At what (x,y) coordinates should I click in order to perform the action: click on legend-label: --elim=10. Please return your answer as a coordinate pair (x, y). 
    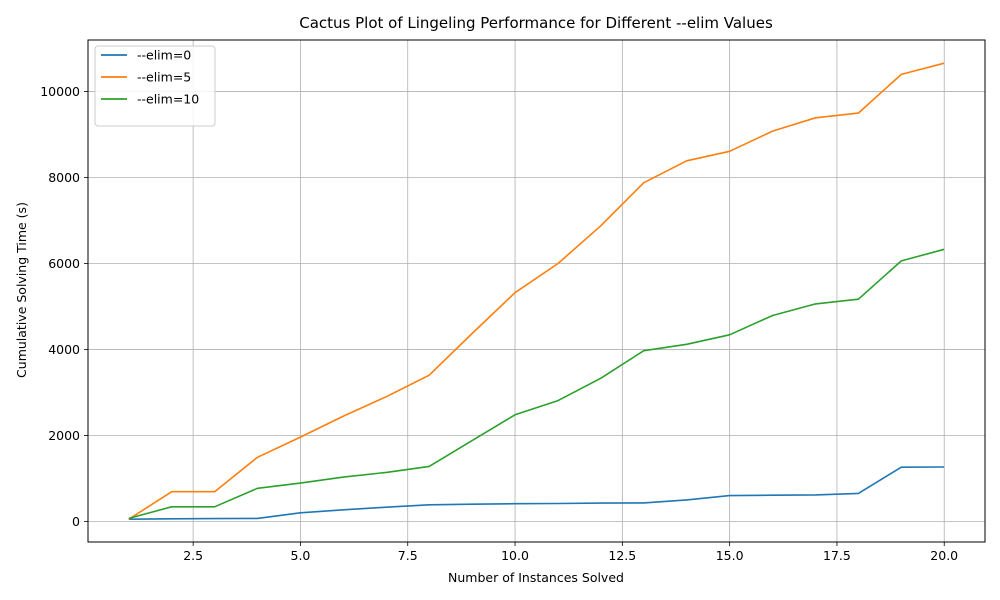
    Looking at the image, I should click on (168, 99).